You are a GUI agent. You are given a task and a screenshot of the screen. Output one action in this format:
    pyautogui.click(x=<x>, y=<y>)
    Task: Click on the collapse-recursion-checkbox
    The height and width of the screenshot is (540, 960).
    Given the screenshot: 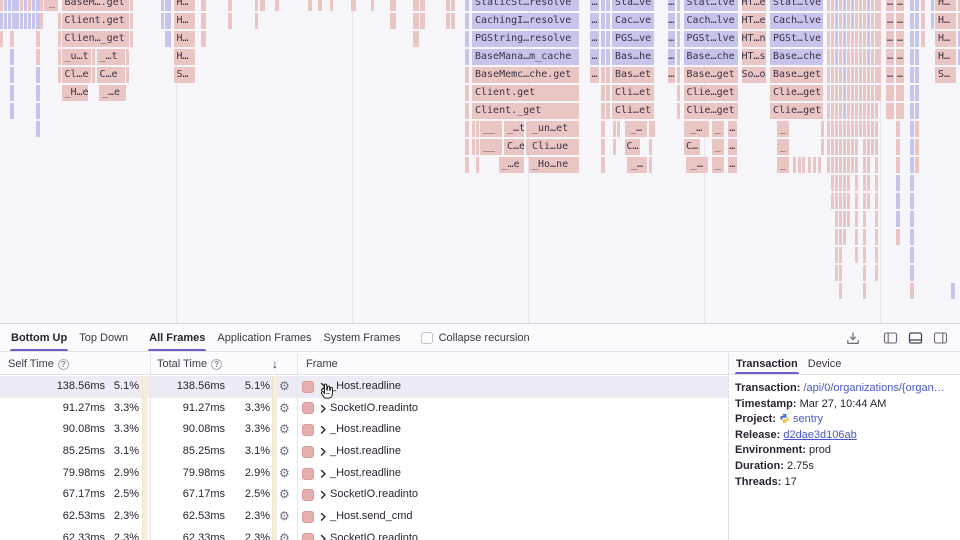 What is the action you would take?
    pyautogui.click(x=426, y=338)
    